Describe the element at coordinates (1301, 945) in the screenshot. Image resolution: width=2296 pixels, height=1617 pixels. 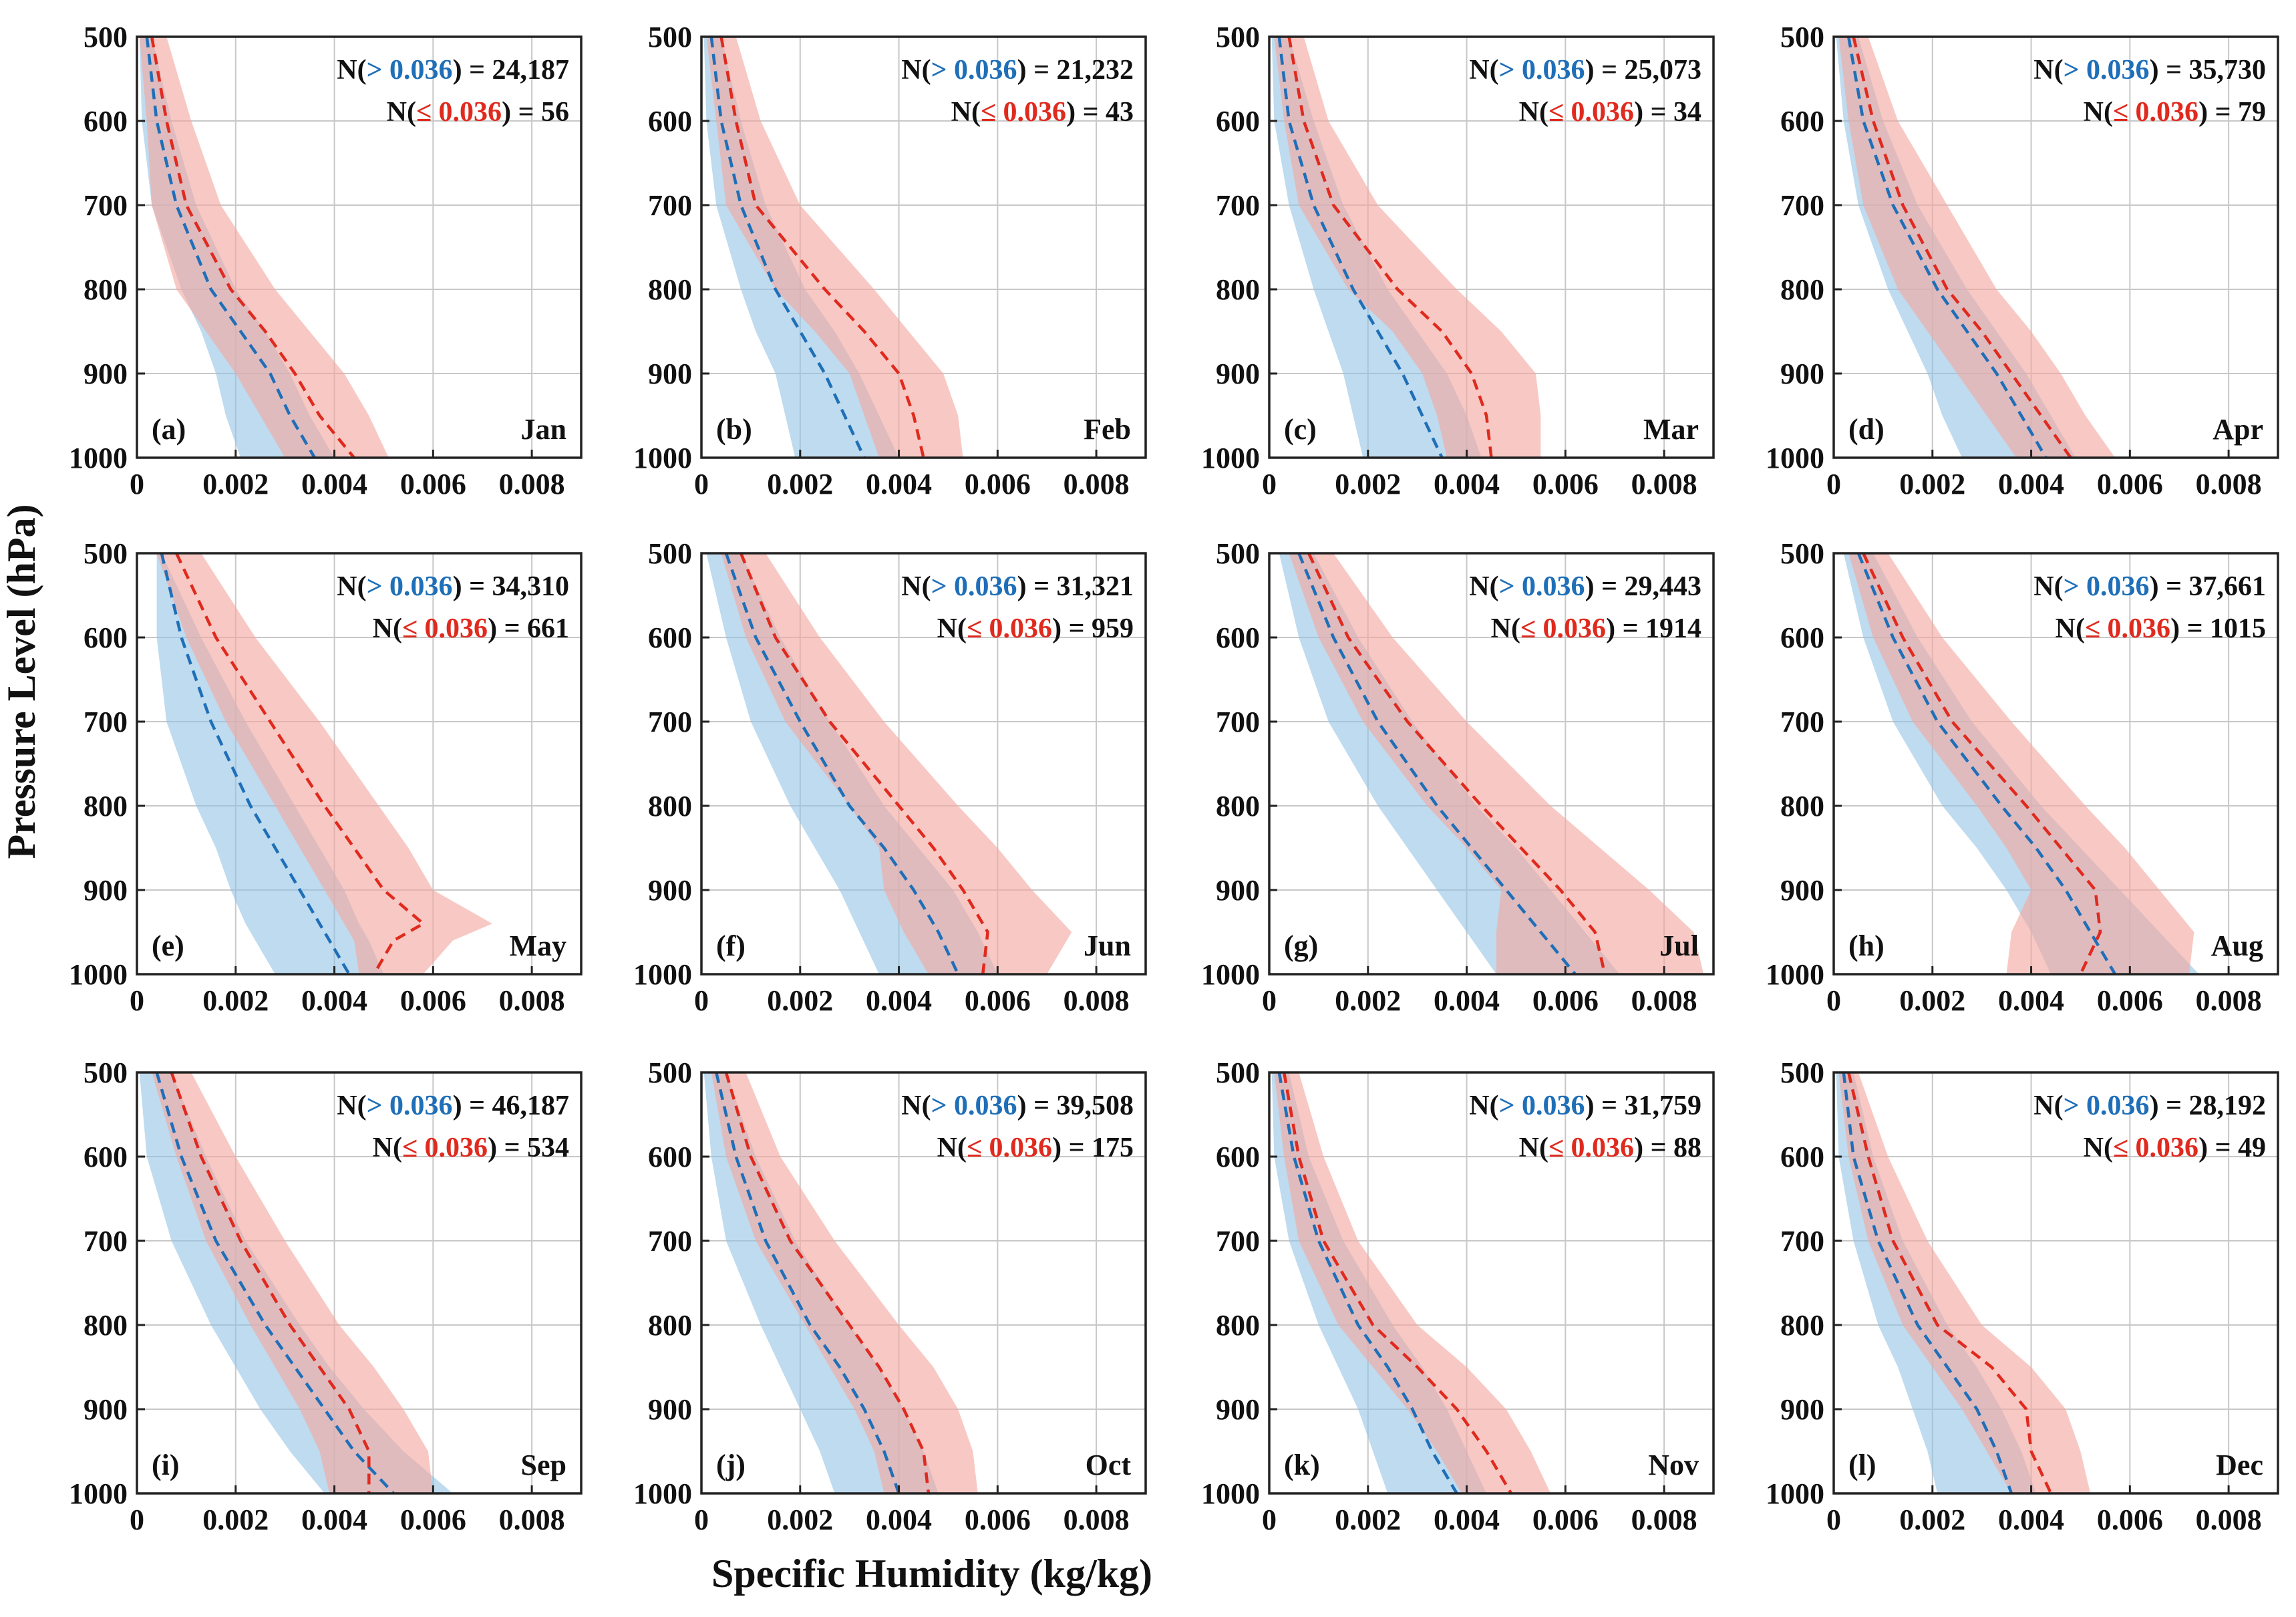
I see `panel-tag: (g)` at that location.